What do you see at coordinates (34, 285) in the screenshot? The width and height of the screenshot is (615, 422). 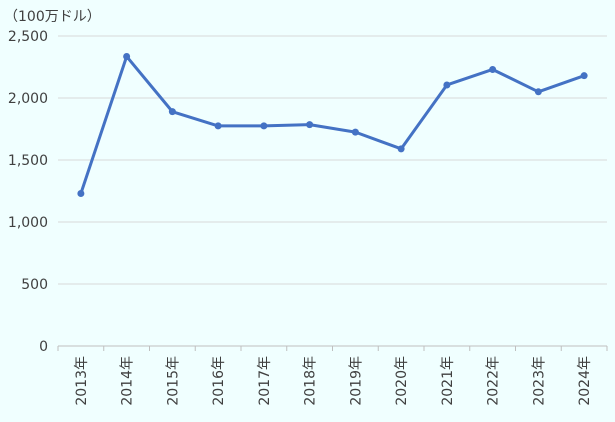 I see `y-tick-label: 500` at bounding box center [34, 285].